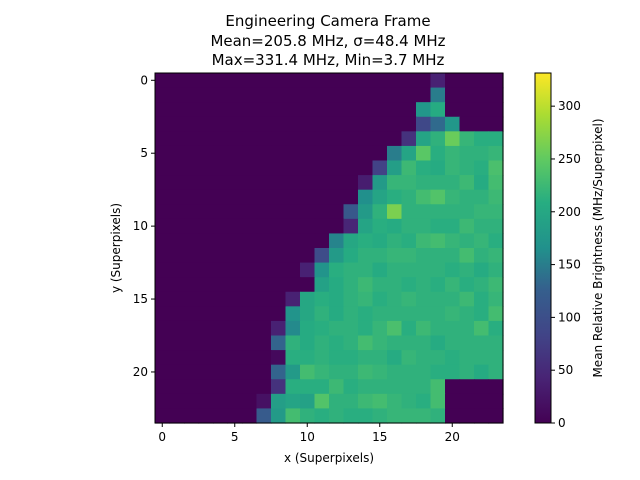 This screenshot has width=640, height=480. I want to click on chart-title-line-2: Mean=205.8 MHz, σ=48.4 MHz, so click(327, 41).